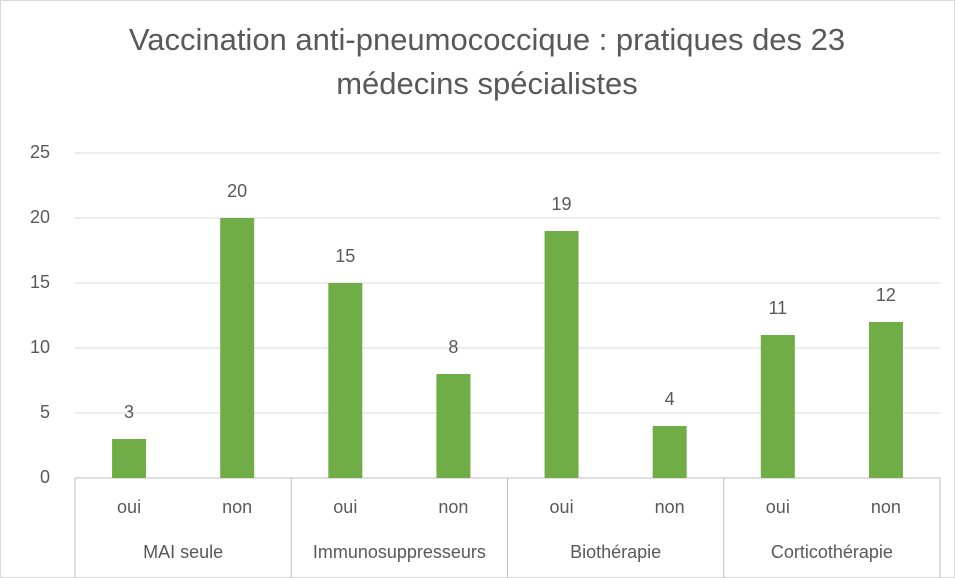 Image resolution: width=955 pixels, height=578 pixels. What do you see at coordinates (832, 552) in the screenshot?
I see `group-label: Corticothérapie` at bounding box center [832, 552].